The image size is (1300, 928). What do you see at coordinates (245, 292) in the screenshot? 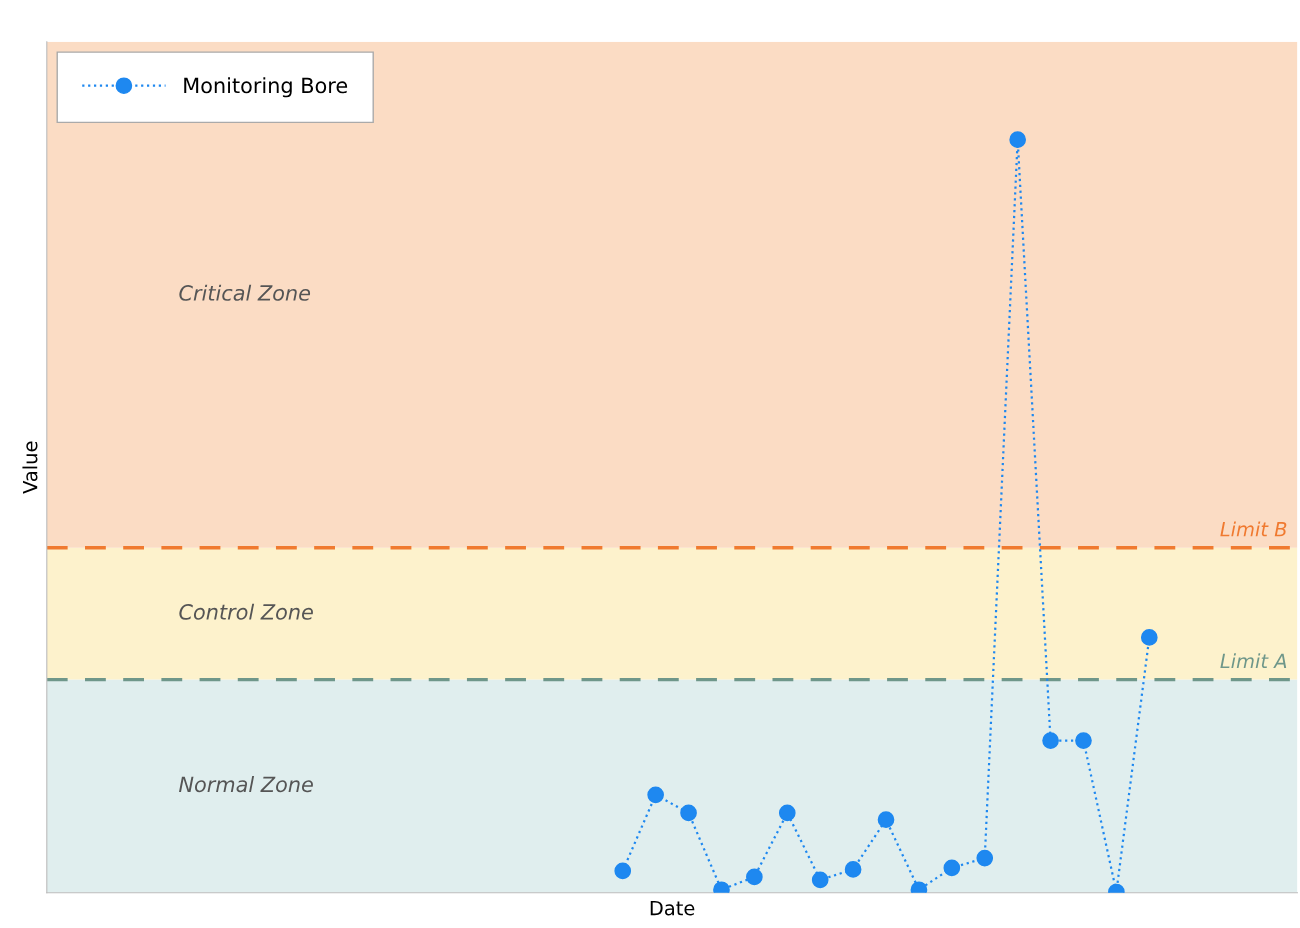
I see `band-label: Critical Zone` at bounding box center [245, 292].